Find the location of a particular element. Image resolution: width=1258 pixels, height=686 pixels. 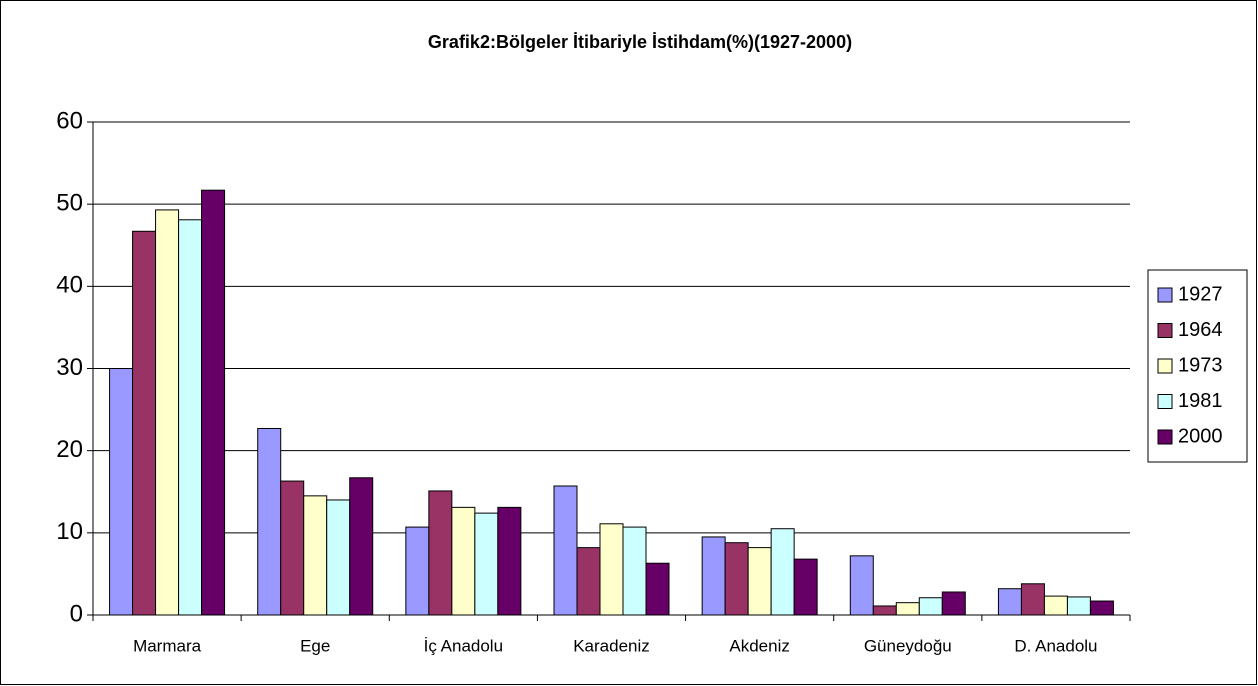

x-tick-label: Marmara is located at coordinates (167, 645).